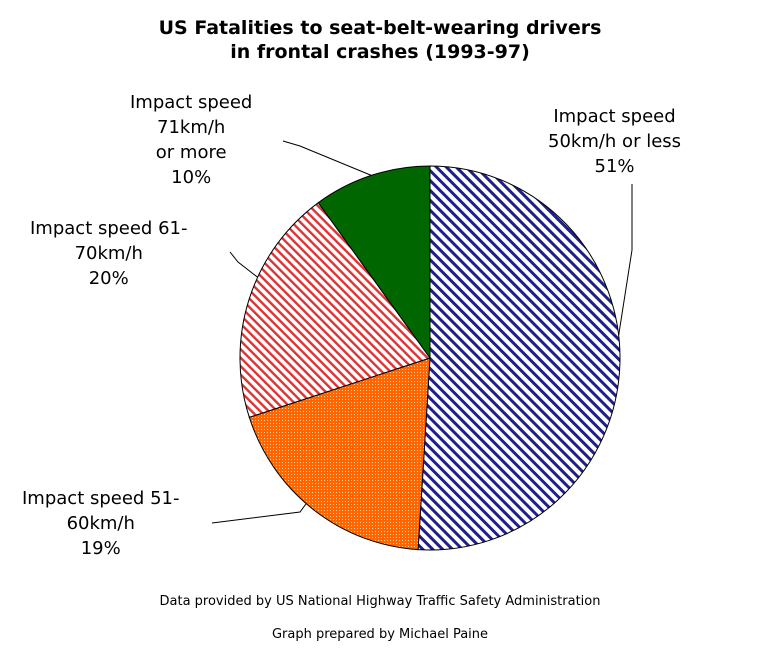 The height and width of the screenshot is (656, 760). Describe the element at coordinates (380, 52) in the screenshot. I see `chart-title-line-2: in frontal crashes (1993-97)` at that location.